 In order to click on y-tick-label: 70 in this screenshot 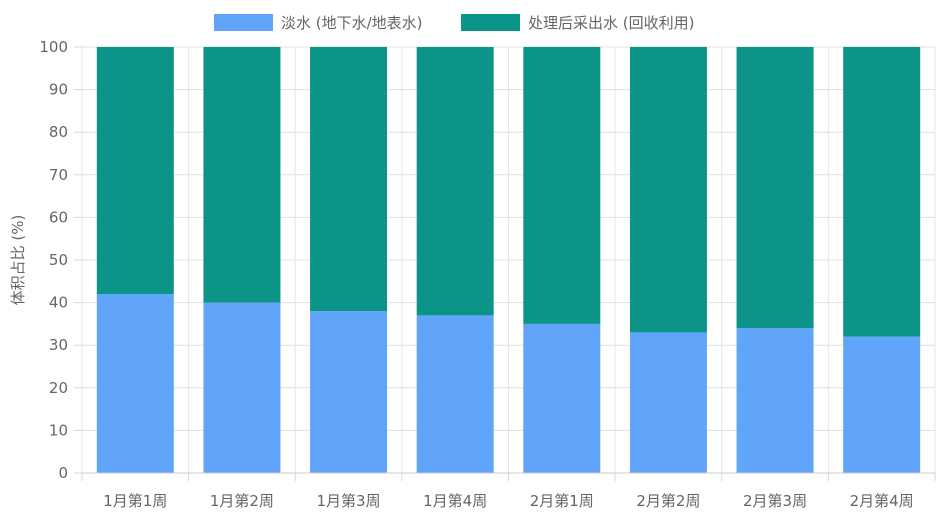, I will do `click(58, 175)`.